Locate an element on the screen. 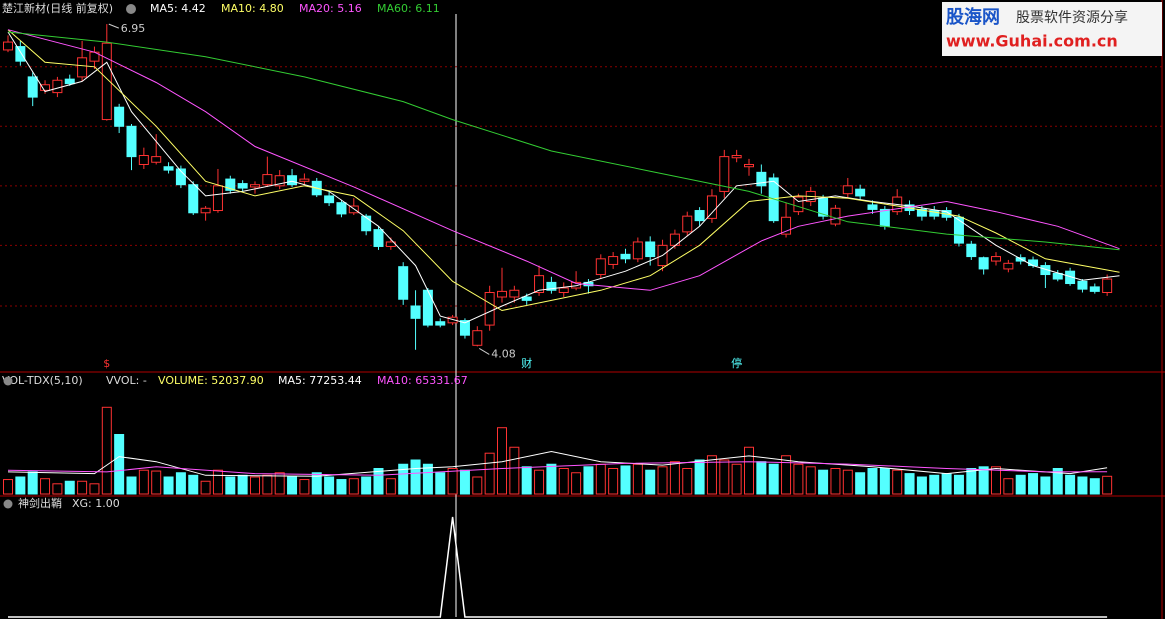 The width and height of the screenshot is (1165, 619). annotation: 4.08 is located at coordinates (503, 353).